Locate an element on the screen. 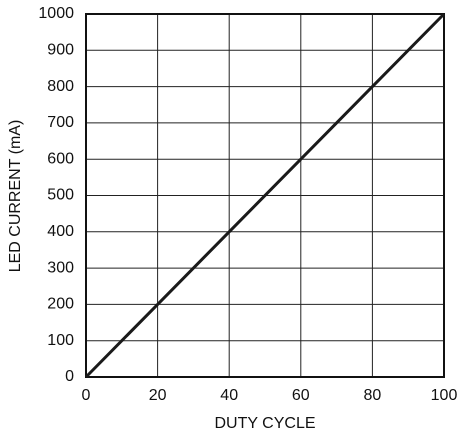 The width and height of the screenshot is (466, 439). y-tick-label: 700 is located at coordinates (60, 122).